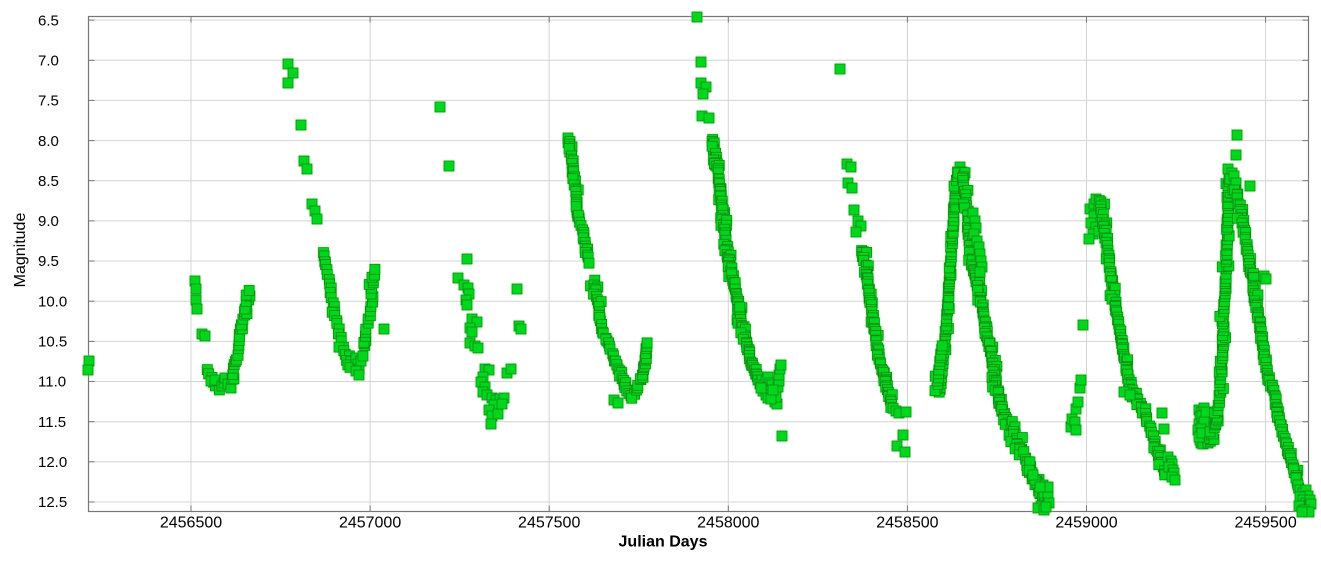 The width and height of the screenshot is (1321, 563). What do you see at coordinates (52, 462) in the screenshot?
I see `svg-text: 12.0` at bounding box center [52, 462].